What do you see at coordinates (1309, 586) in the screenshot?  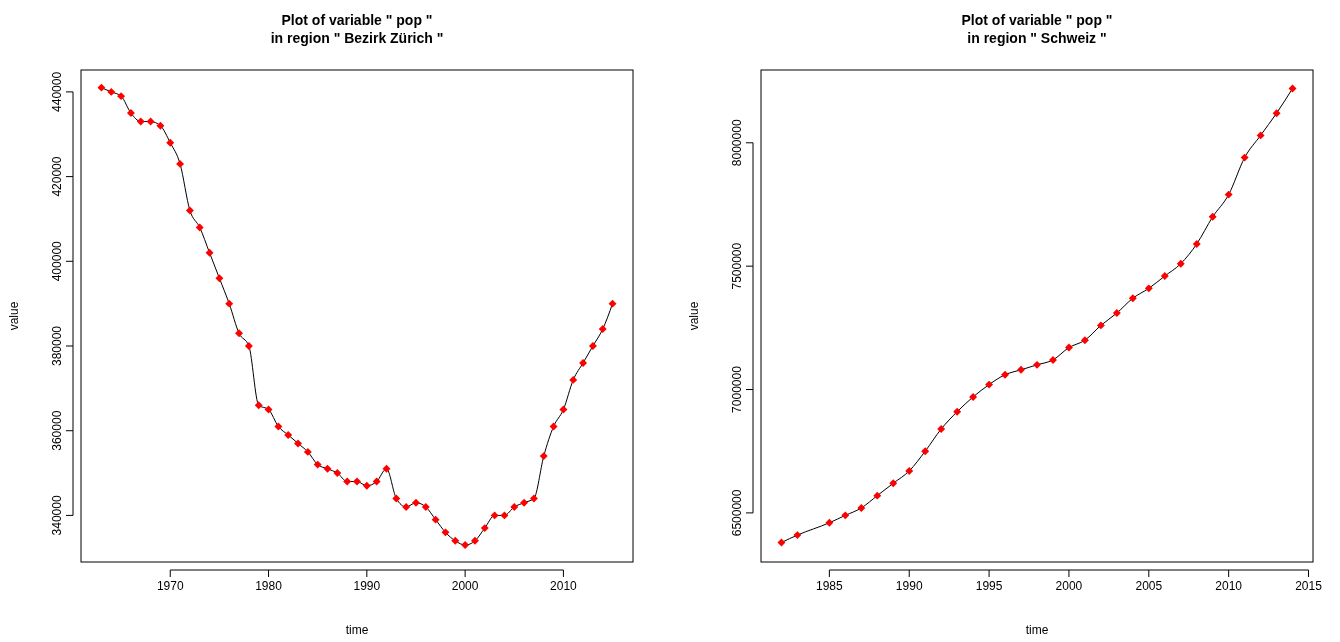 I see `x-tick-label: 2015` at bounding box center [1309, 586].